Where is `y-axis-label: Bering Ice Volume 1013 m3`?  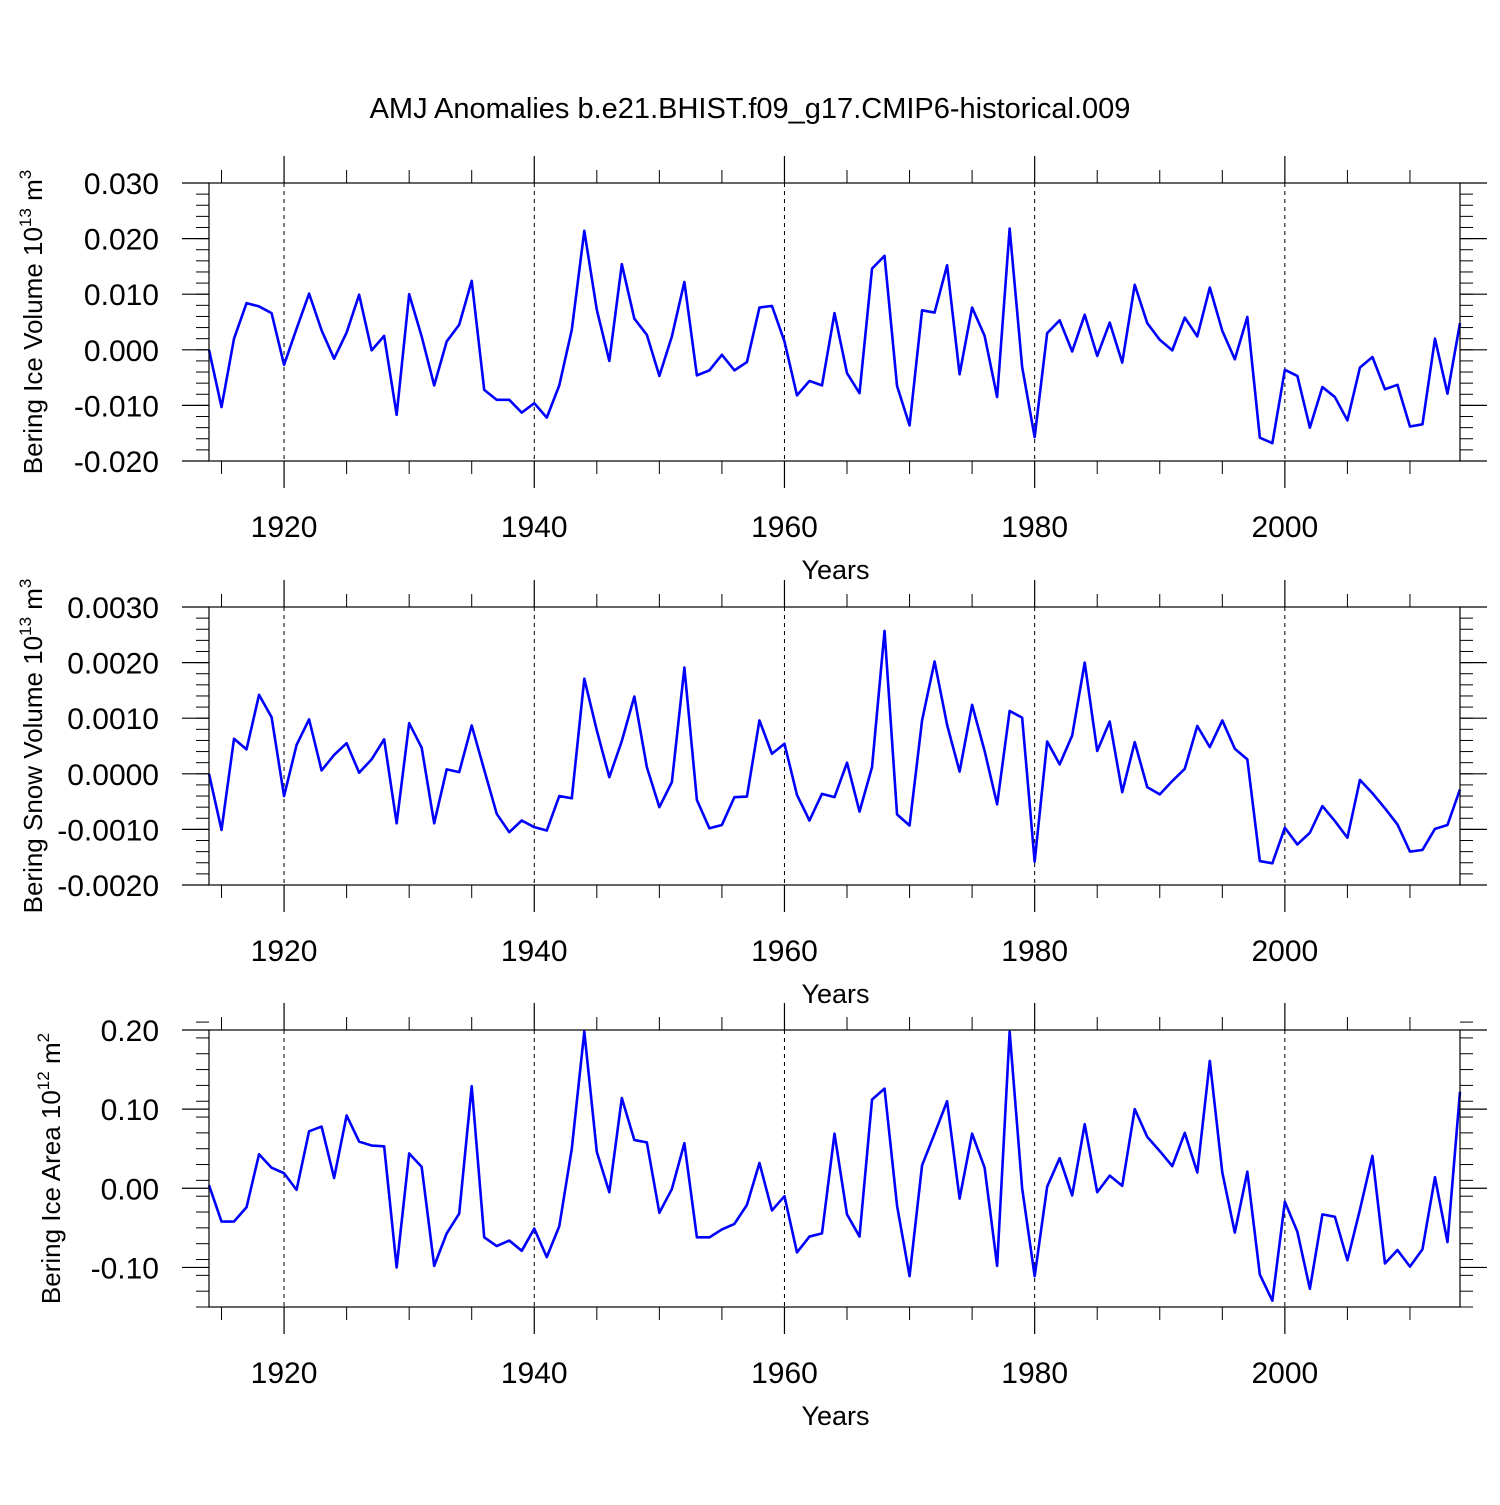
y-axis-label: Bering Ice Volume 1013 m3 is located at coordinates (32, 322).